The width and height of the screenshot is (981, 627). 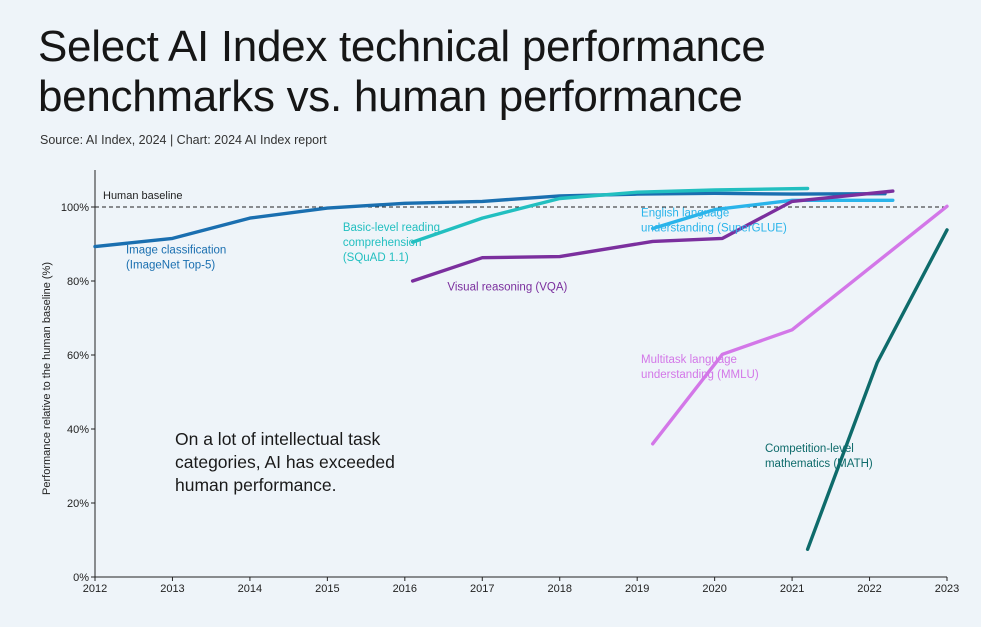 I want to click on y-tick-label: 100%, so click(x=75, y=208).